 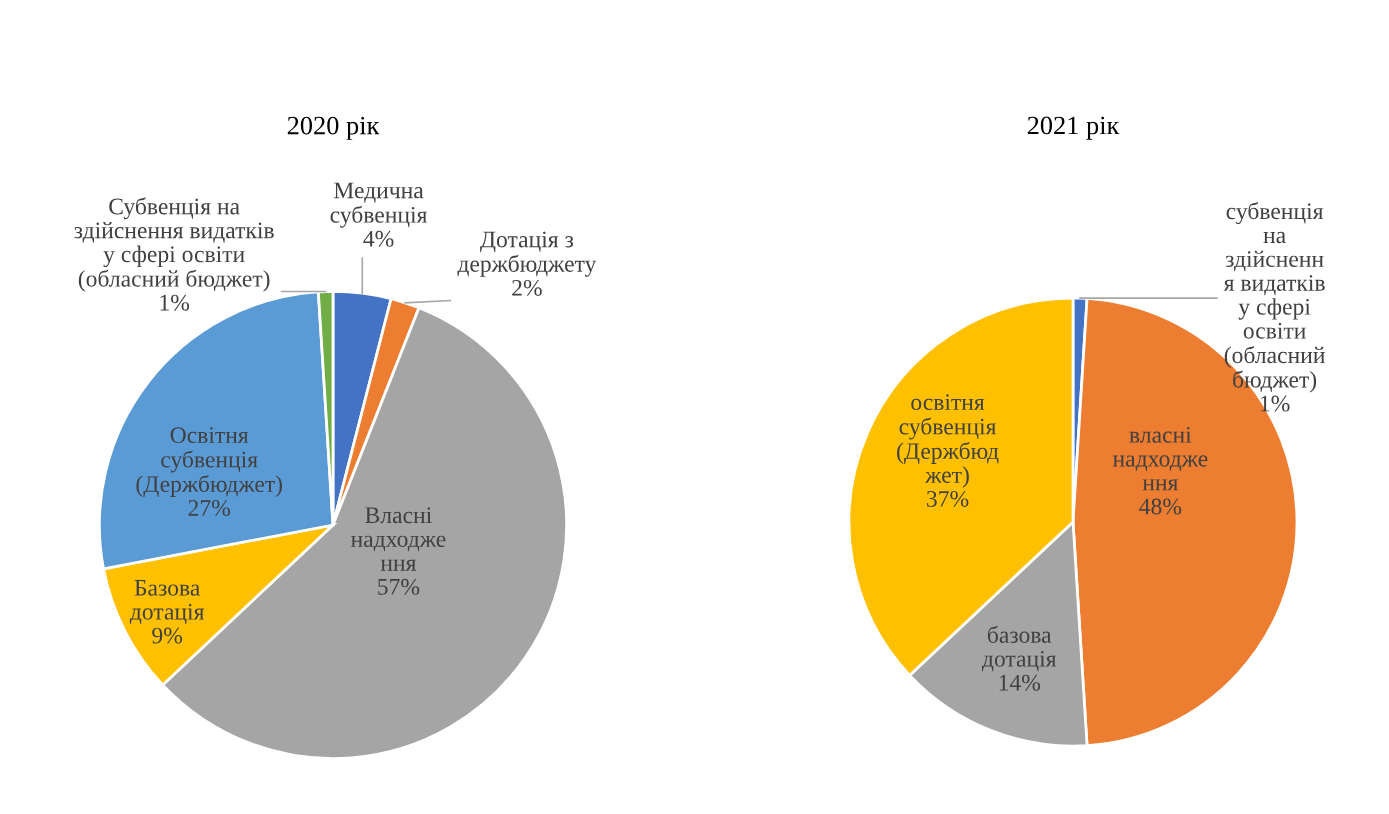 What do you see at coordinates (527, 254) in the screenshot?
I see `slice-label: Дотація з держбюджету` at bounding box center [527, 254].